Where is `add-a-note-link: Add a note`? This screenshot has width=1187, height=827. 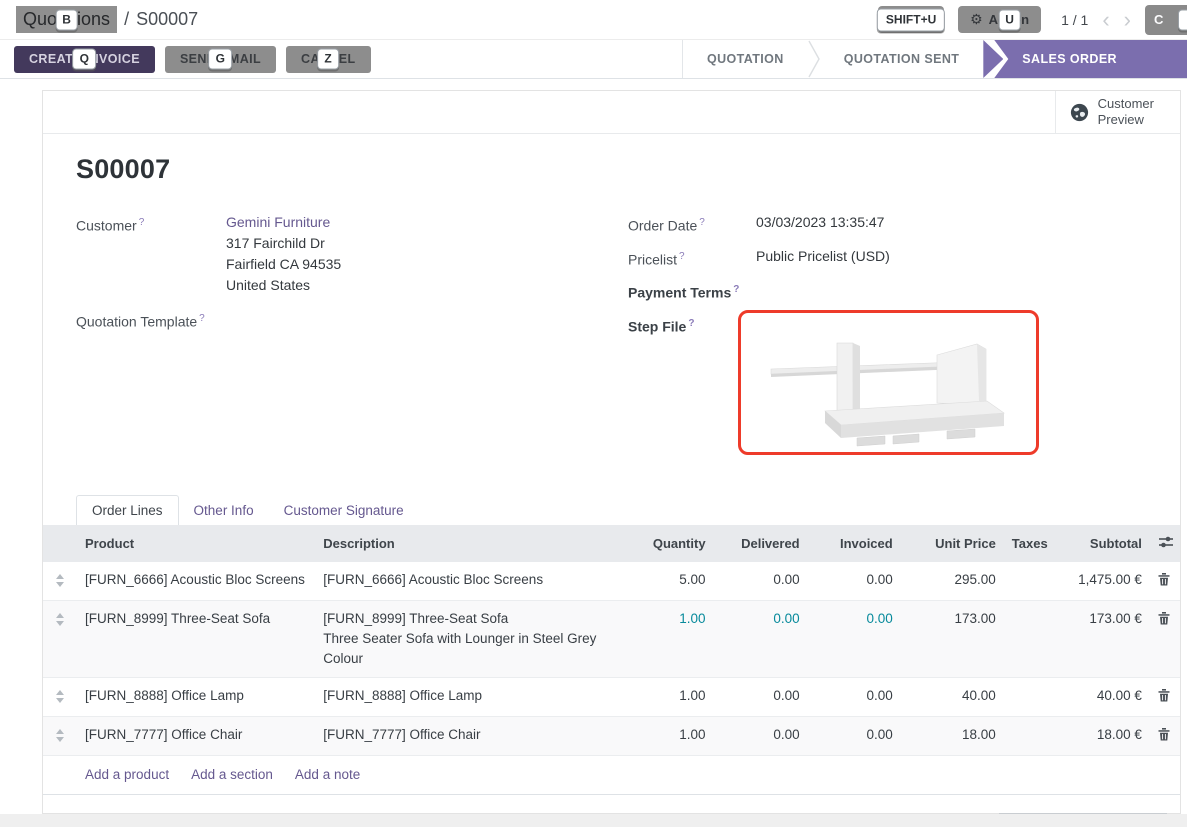
add-a-note-link: Add a note is located at coordinates (327, 774).